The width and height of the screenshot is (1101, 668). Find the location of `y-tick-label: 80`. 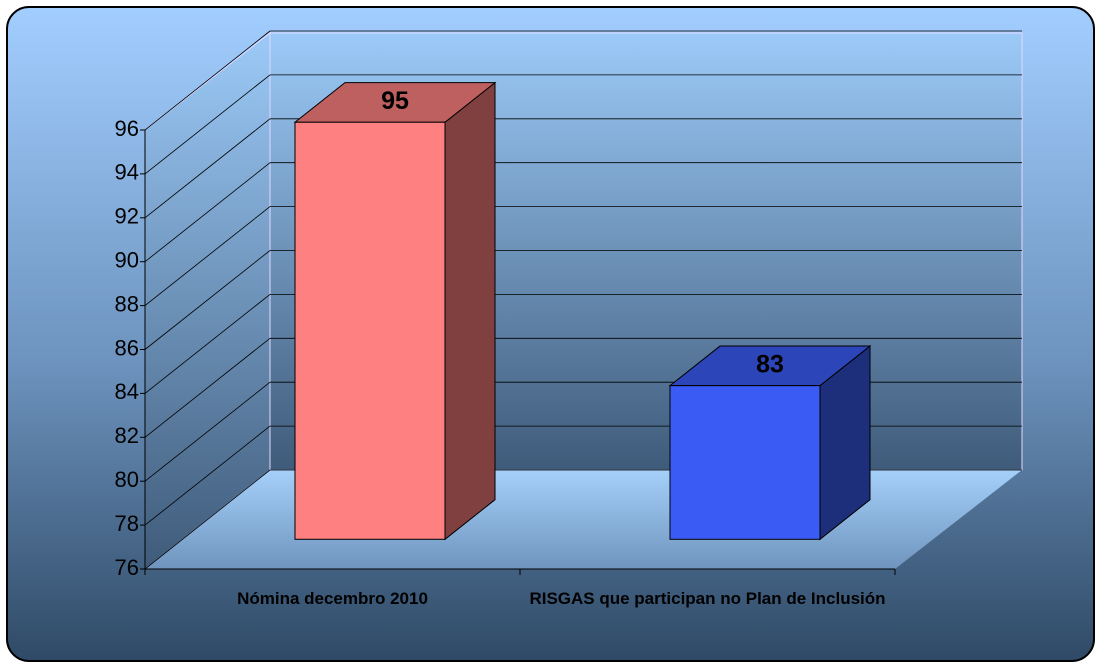

y-tick-label: 80 is located at coordinates (127, 479).